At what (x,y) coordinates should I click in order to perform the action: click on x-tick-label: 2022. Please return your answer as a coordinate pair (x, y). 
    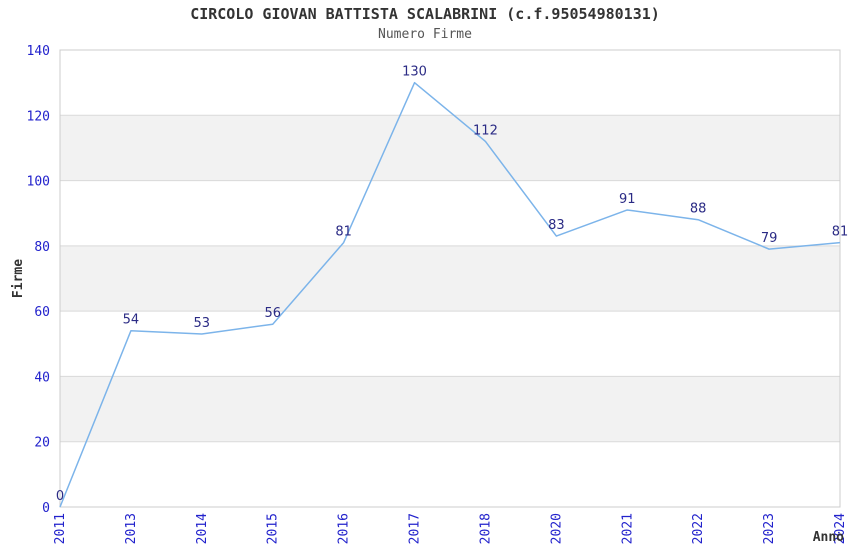
    Looking at the image, I should click on (698, 528).